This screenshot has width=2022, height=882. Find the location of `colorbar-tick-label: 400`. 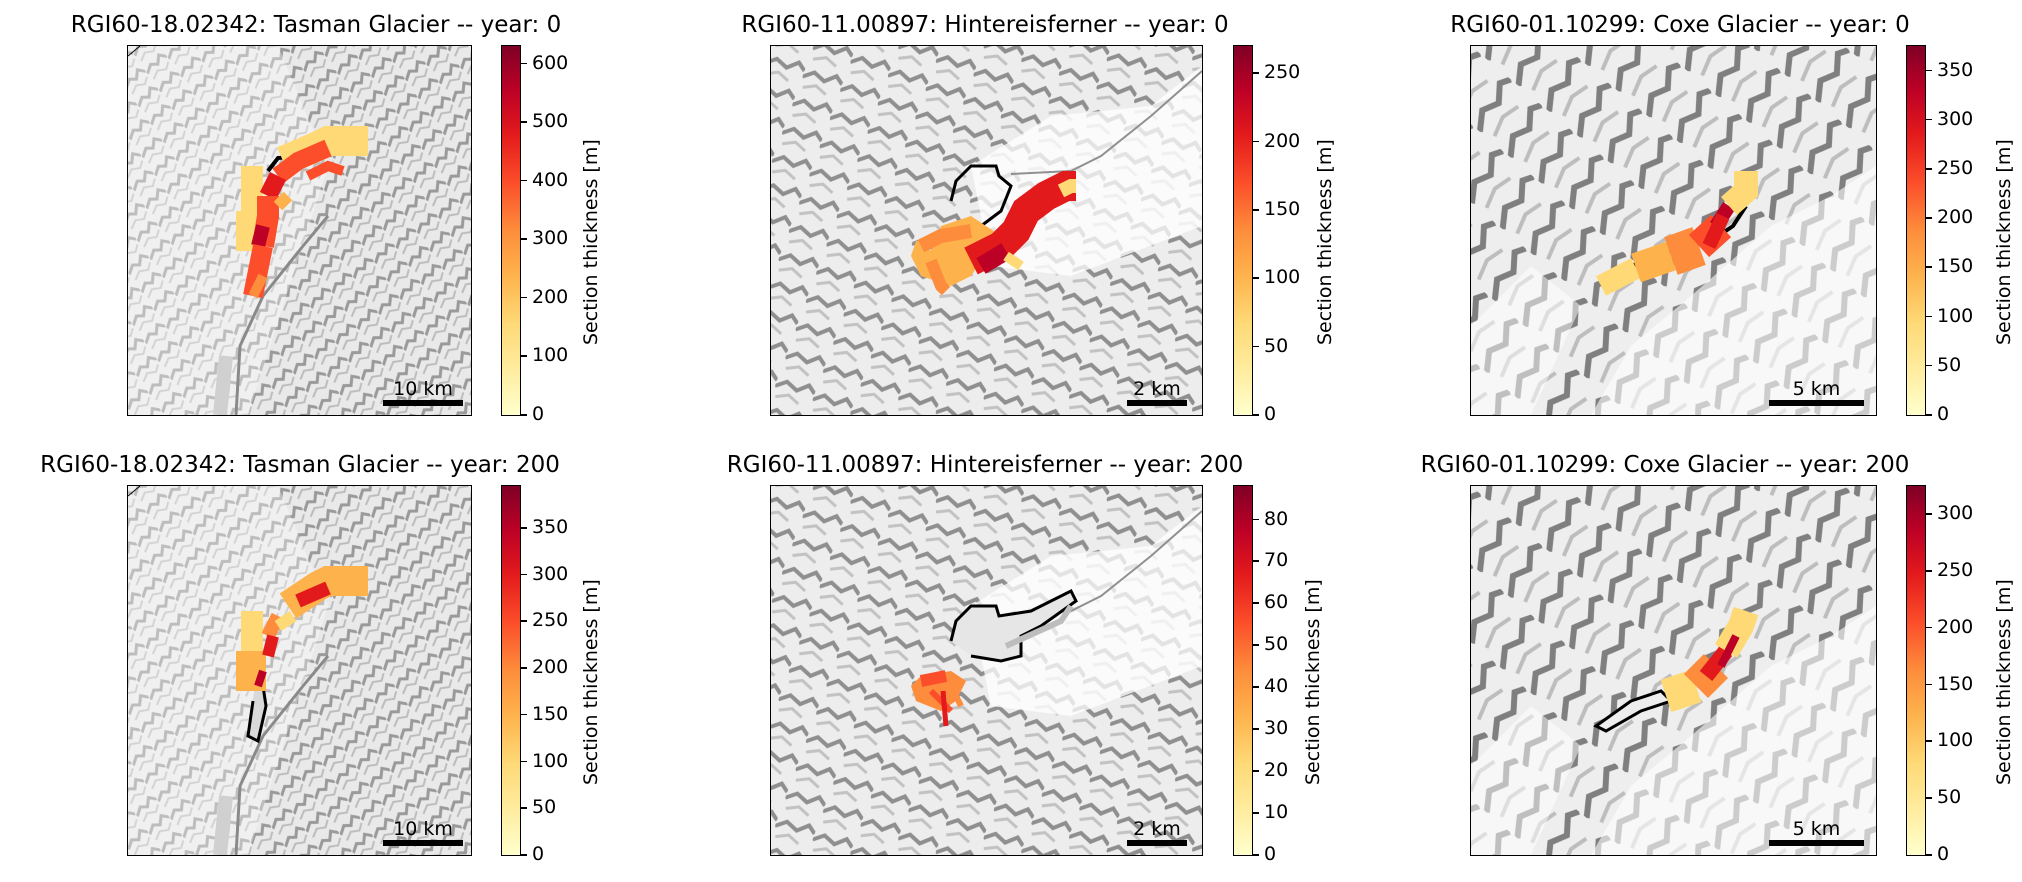

colorbar-tick-label: 400 is located at coordinates (550, 179).